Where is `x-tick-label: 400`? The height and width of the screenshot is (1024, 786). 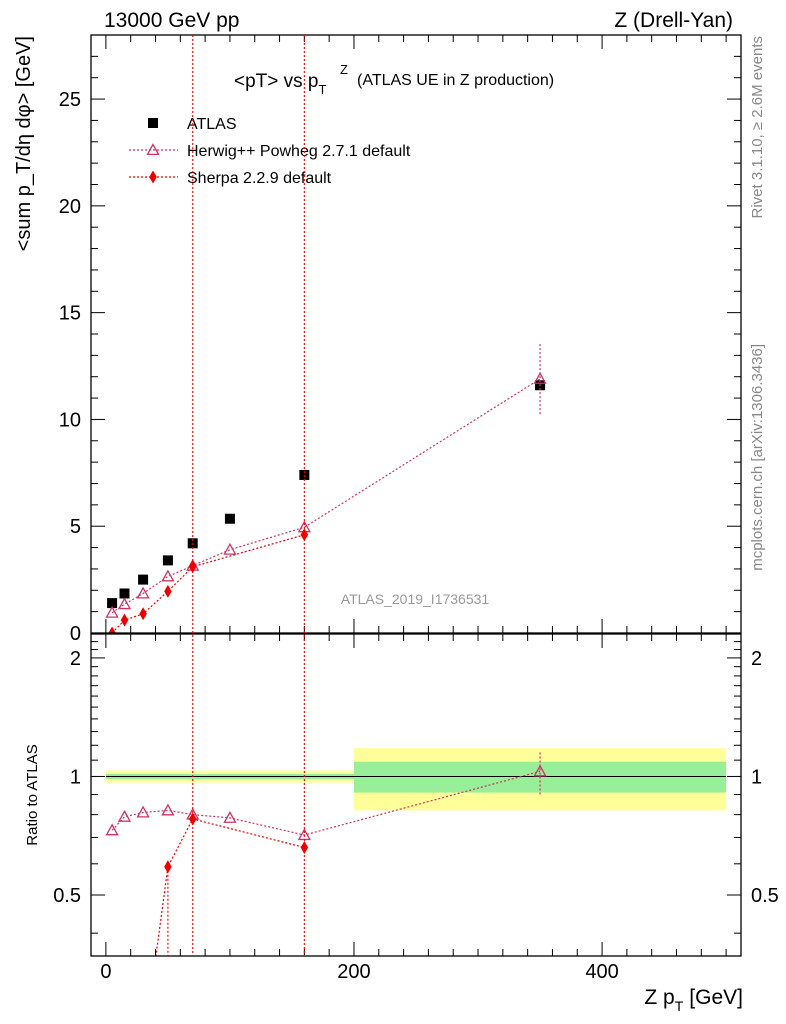
x-tick-label: 400 is located at coordinates (601, 972).